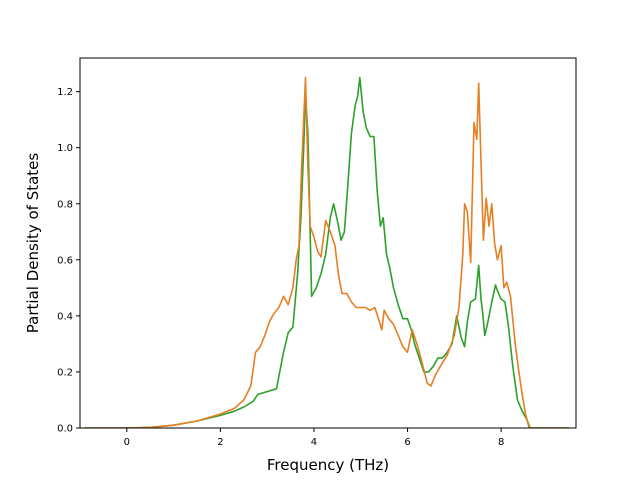 This screenshot has width=640, height=480. I want to click on y-tick-label: 1.2, so click(65, 92).